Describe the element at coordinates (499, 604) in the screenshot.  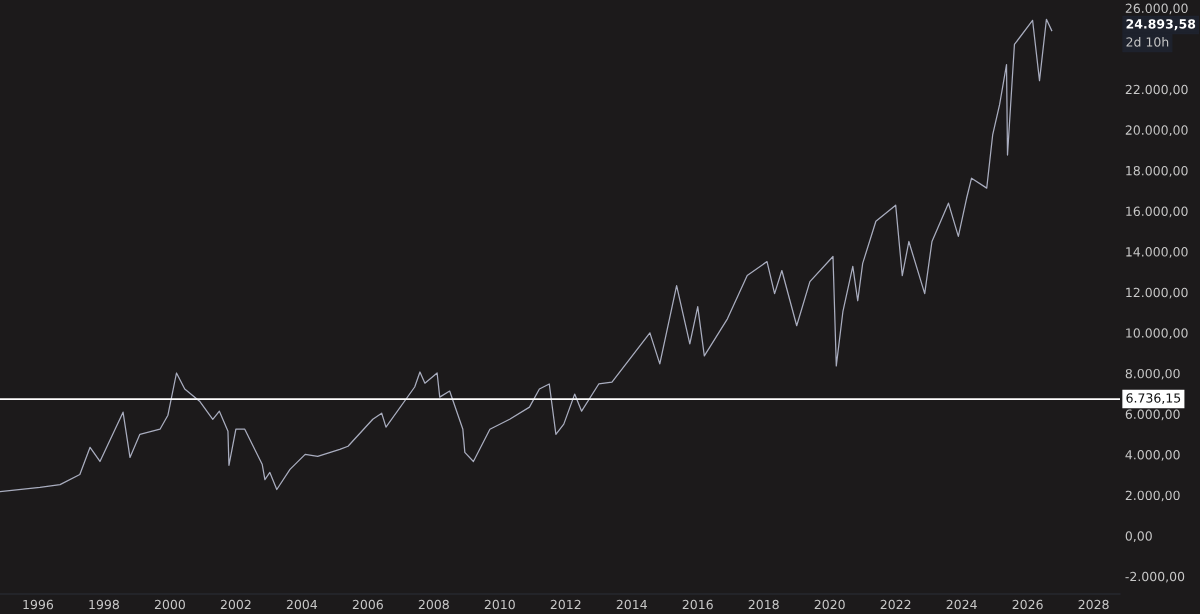
I see `x-tick-label: 2010` at that location.